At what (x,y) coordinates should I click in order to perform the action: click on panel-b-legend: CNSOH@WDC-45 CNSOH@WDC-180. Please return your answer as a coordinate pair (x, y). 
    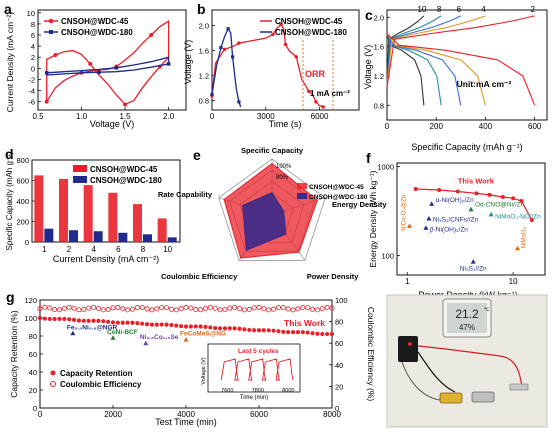
    Looking at the image, I should click on (303, 27).